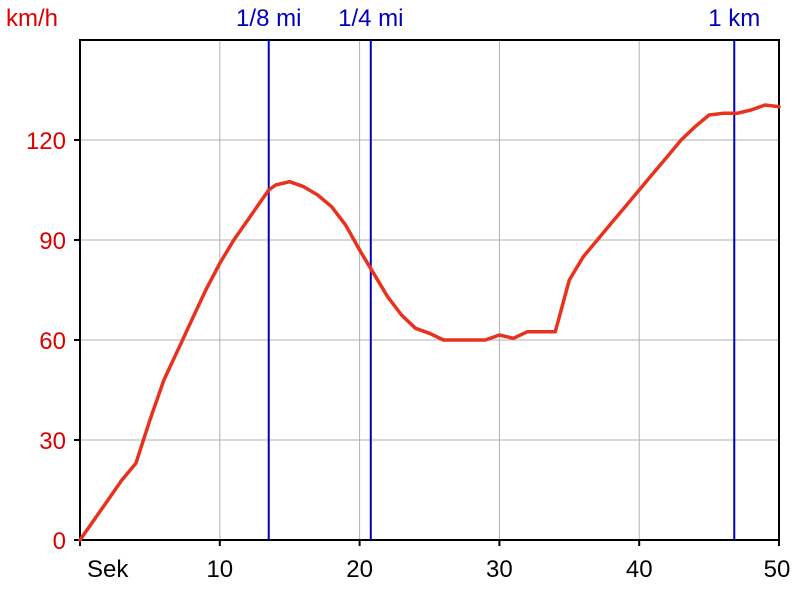  I want to click on y-tick-label: 0, so click(59, 541).